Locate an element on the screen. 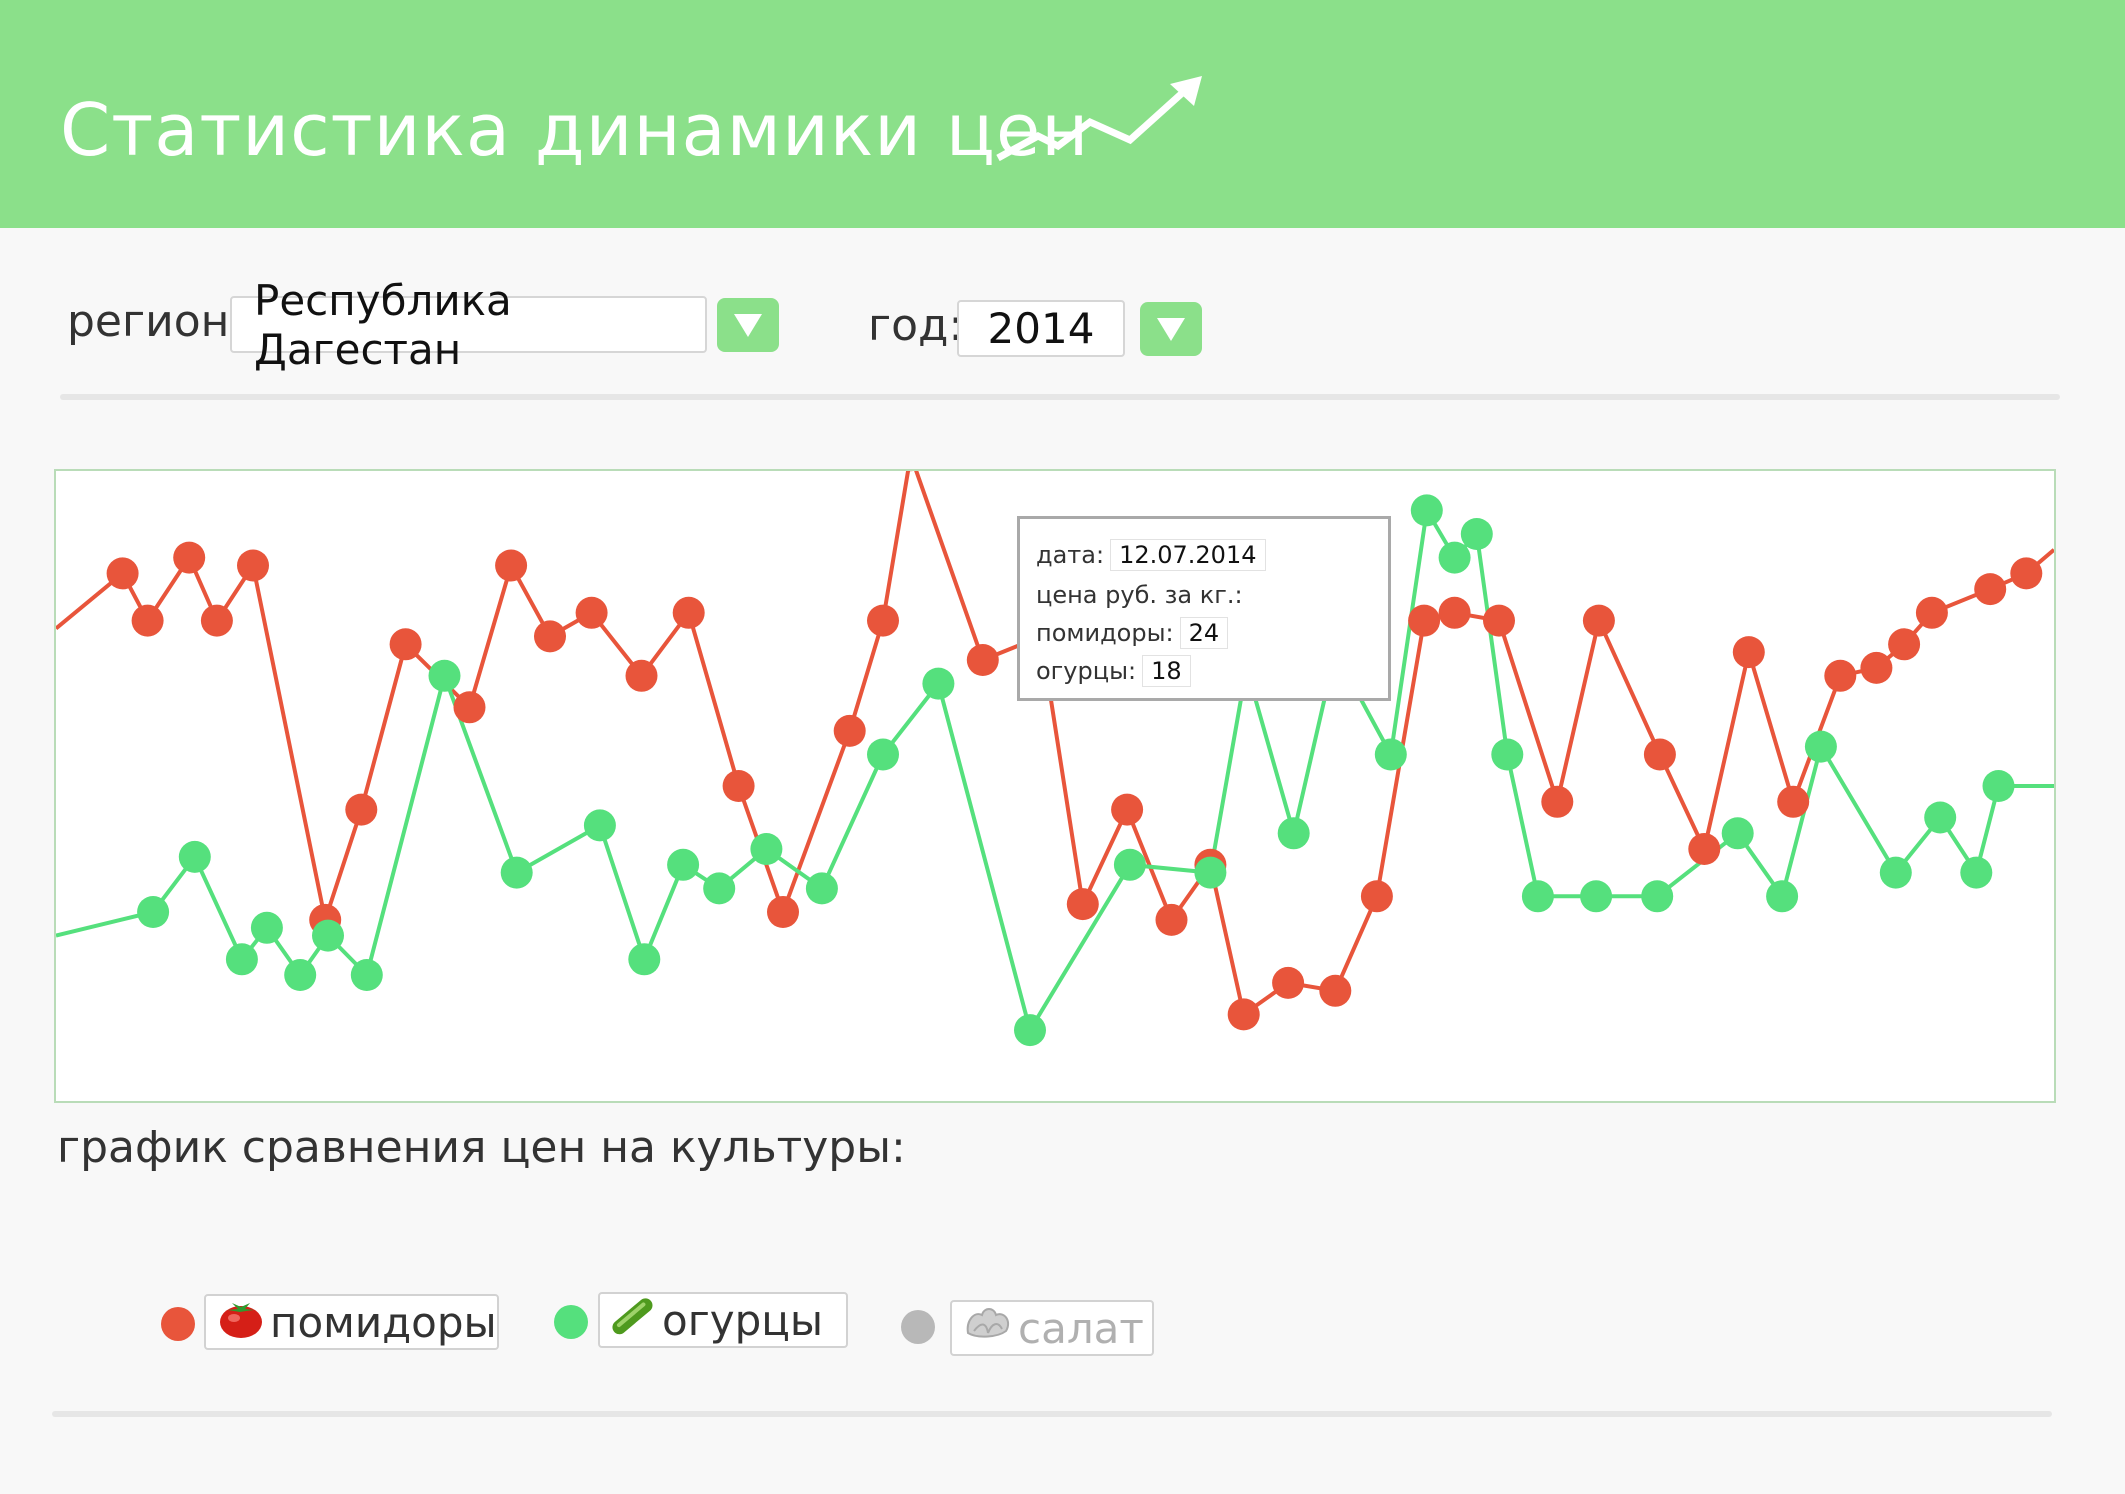 This screenshot has width=2125, height=1494. trend-up-arrow-icon is located at coordinates (1099, 119).